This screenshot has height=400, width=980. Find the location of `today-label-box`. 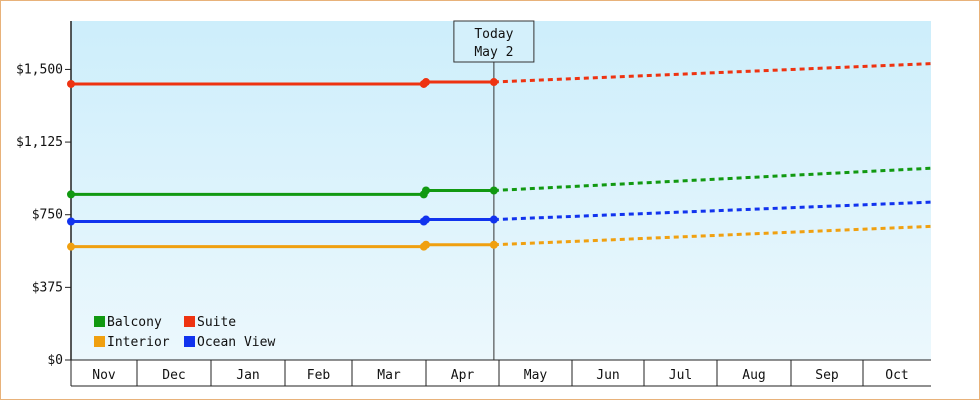

today-label-box is located at coordinates (494, 41).